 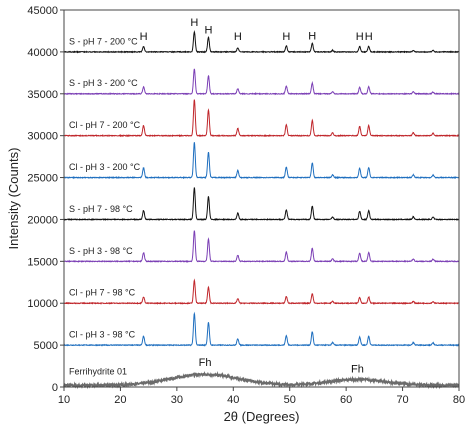 What do you see at coordinates (233, 400) in the screenshot?
I see `x-tick-label: 40` at bounding box center [233, 400].